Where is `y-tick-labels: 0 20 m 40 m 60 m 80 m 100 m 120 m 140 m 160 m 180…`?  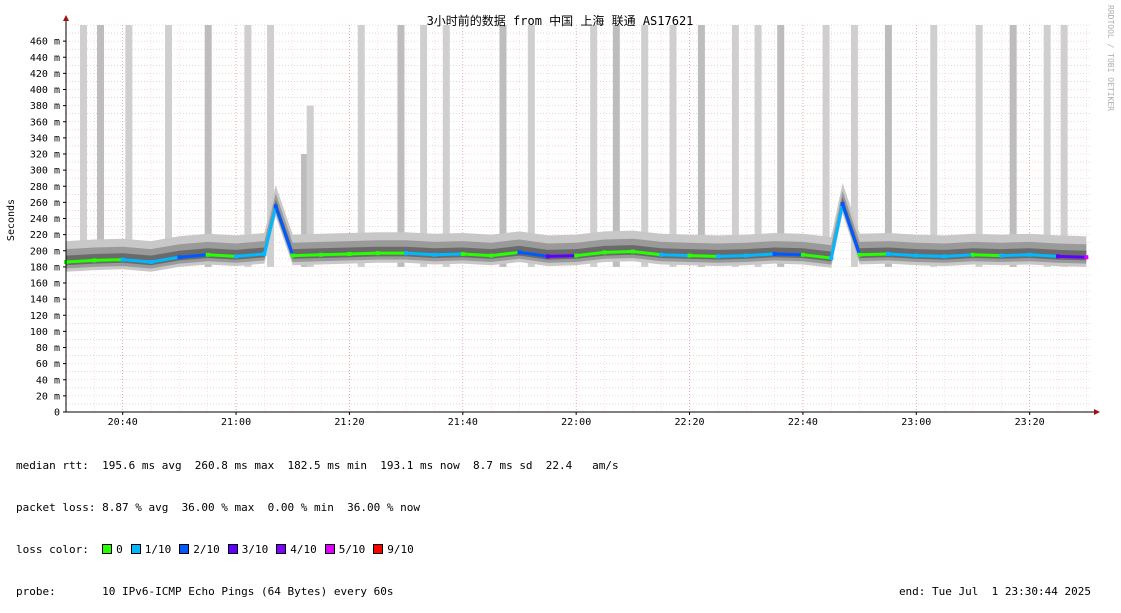
y-tick-labels: 0 20 m 40 m 60 m 80 m 100 m 120 m 140 m 160 m 180… is located at coordinates (45, 228).